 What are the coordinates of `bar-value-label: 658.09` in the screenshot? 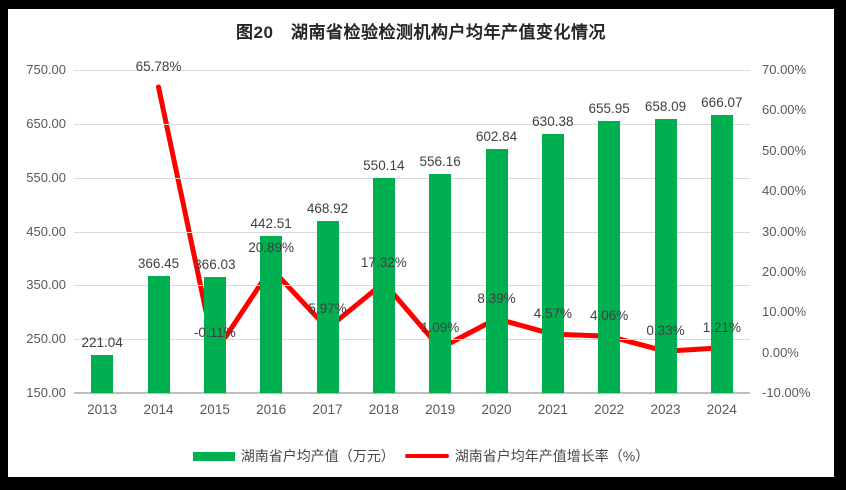 It's located at (665, 107).